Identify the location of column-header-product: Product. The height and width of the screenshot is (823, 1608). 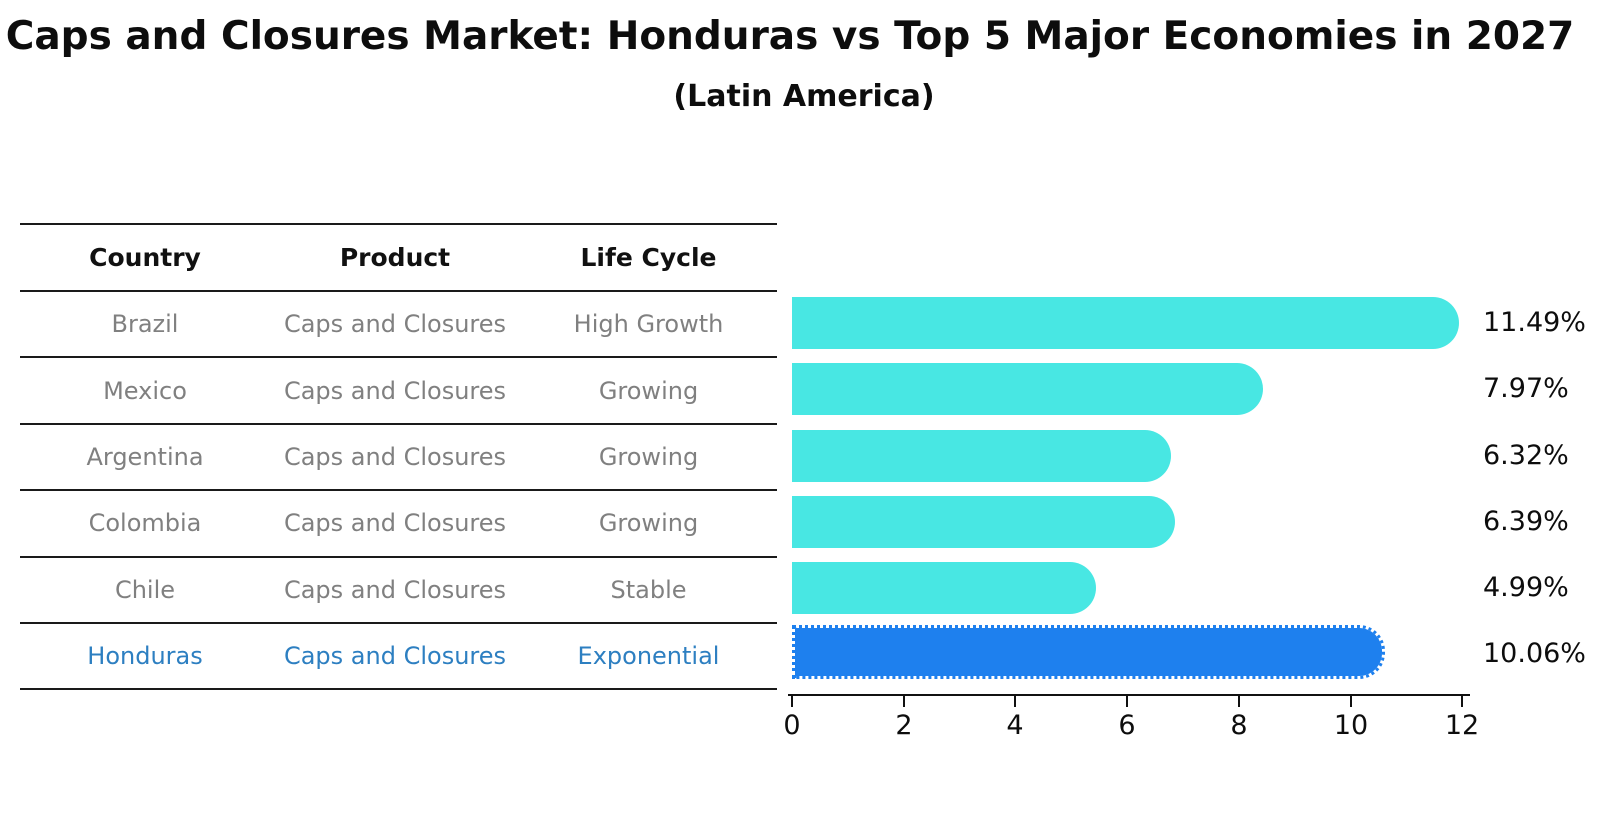
(395, 257).